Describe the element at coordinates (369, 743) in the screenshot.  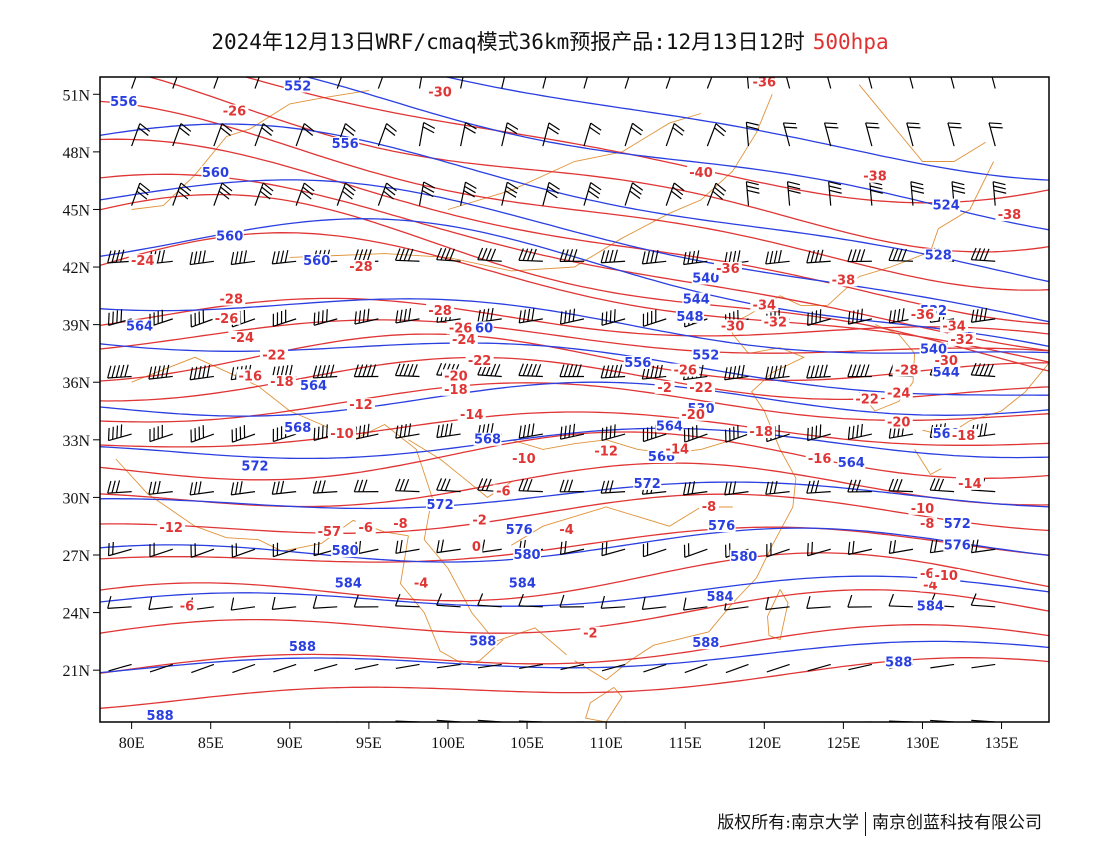
I see `x-tick-label: 95E` at that location.